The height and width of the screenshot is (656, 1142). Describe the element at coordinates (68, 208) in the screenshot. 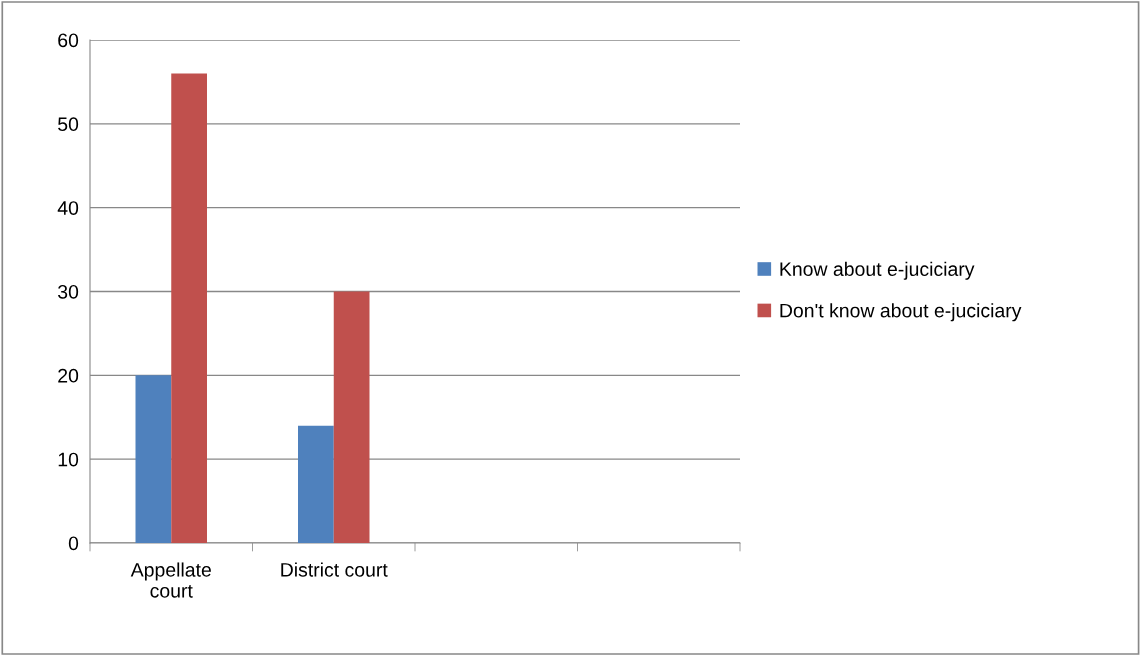

I see `y-tick-label: 40` at that location.